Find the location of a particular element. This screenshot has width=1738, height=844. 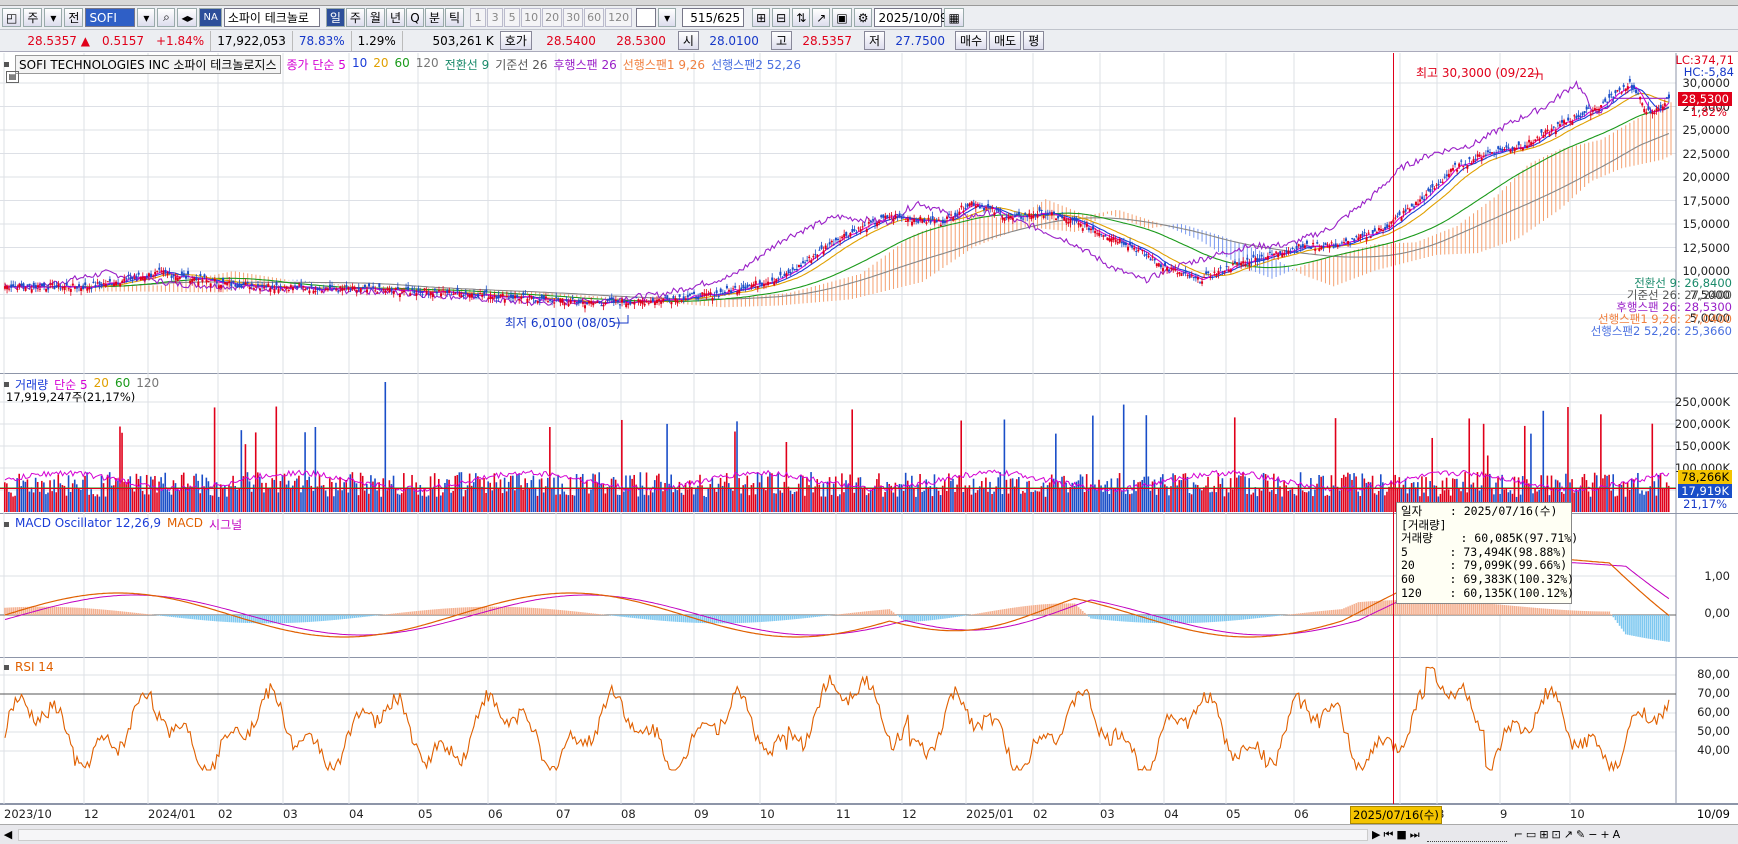

price_panel-legend-item-0: 종가 단순 5 is located at coordinates (316, 65).